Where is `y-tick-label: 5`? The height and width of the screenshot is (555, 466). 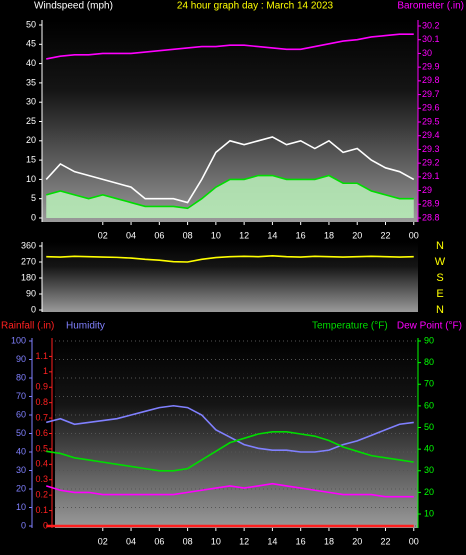 y-tick-label: 5 is located at coordinates (33, 198).